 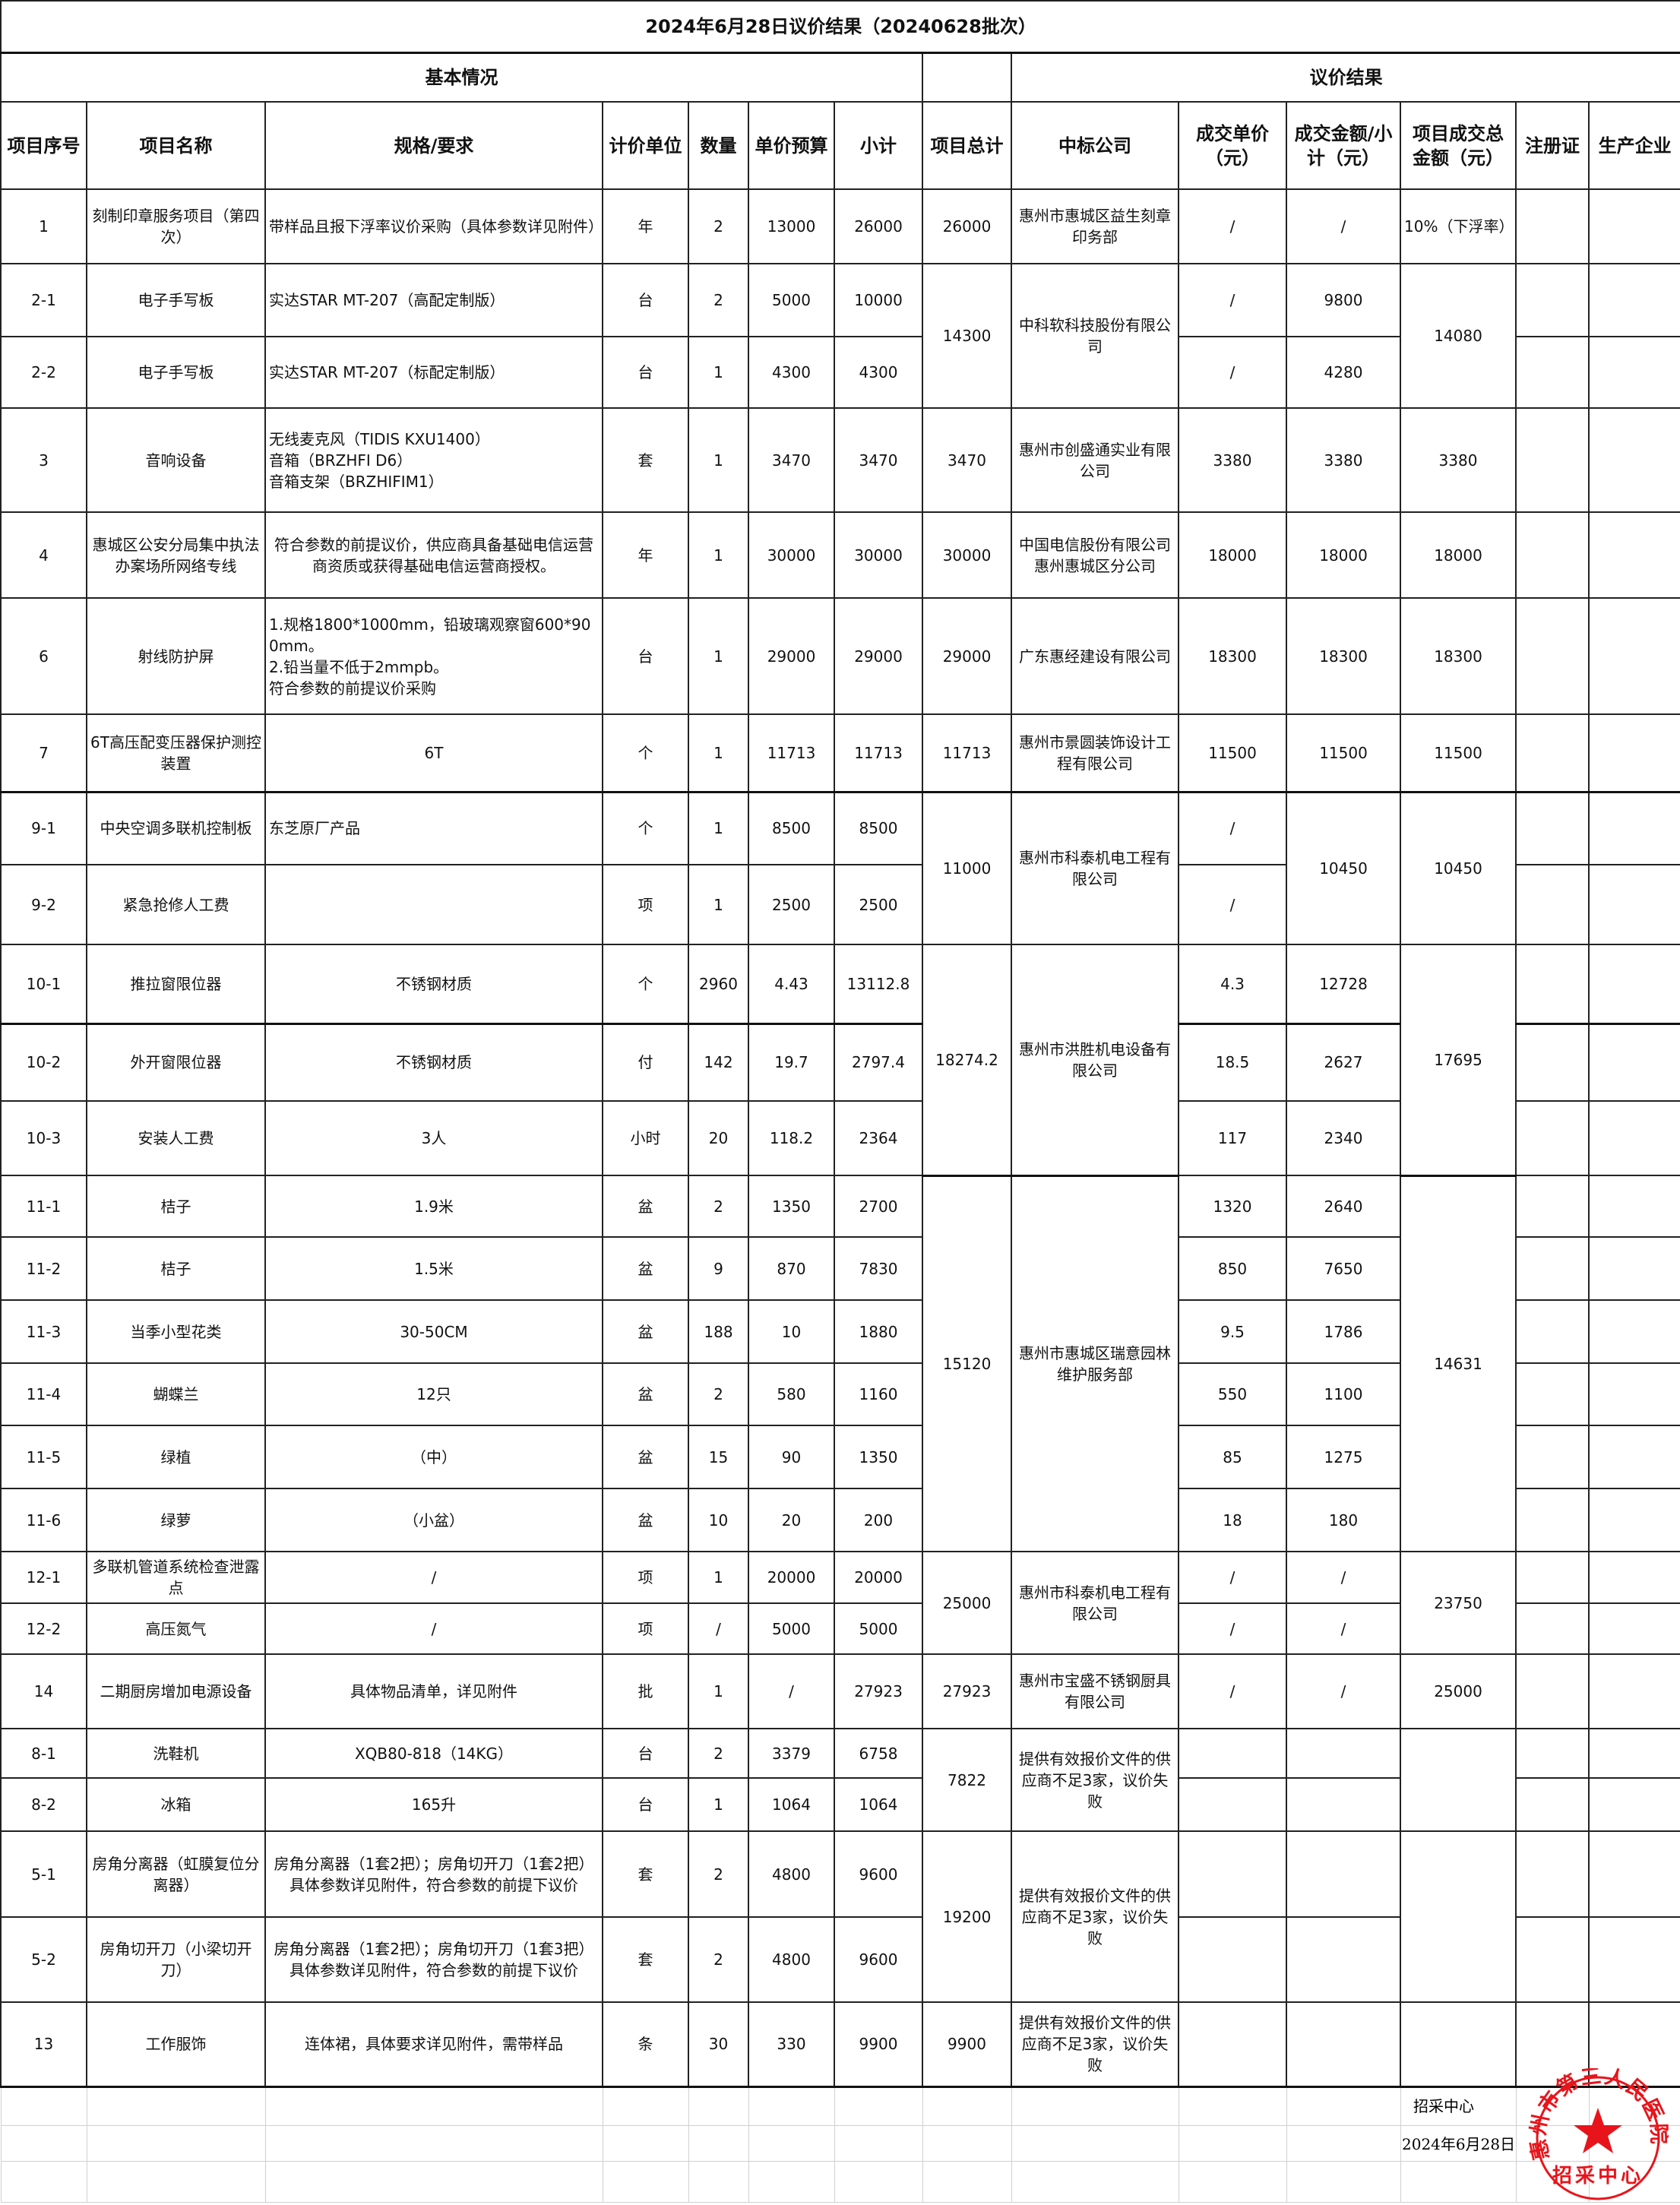 What do you see at coordinates (878, 1206) in the screenshot?
I see `item-subtotal: 2700` at bounding box center [878, 1206].